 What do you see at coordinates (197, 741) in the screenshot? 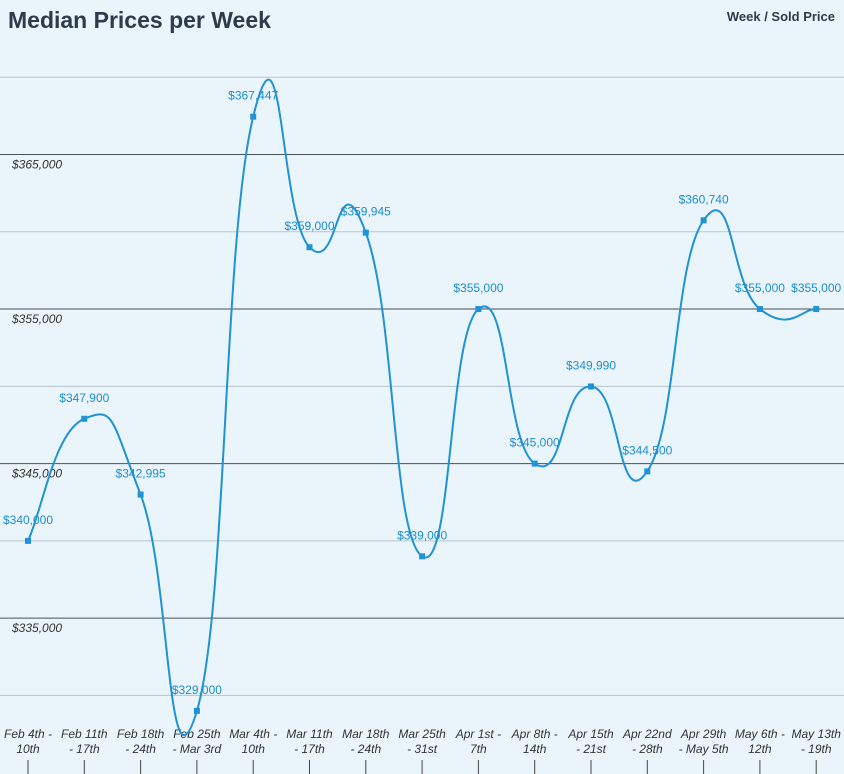
I see `x-tick-label: Feb 25th - Mar 3rd` at bounding box center [197, 741].